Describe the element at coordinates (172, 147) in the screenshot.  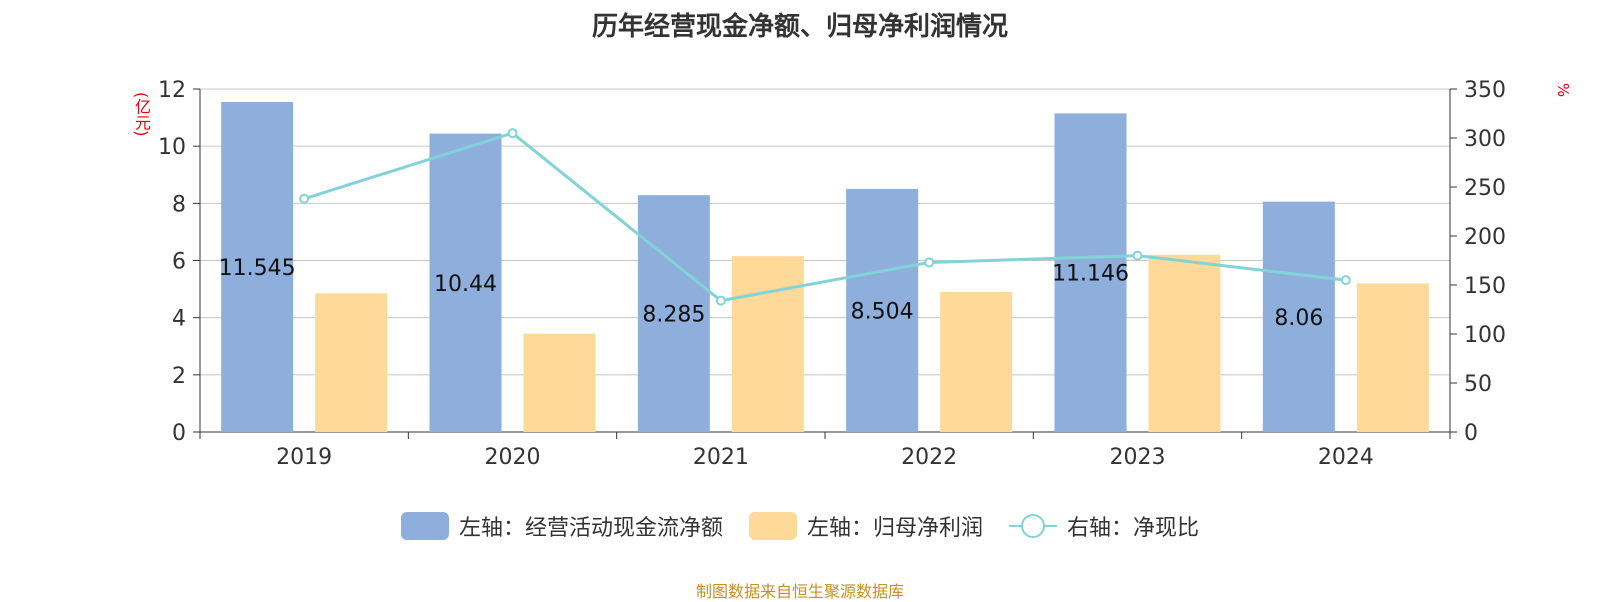
I see `left-axis-tick-label: 10` at that location.